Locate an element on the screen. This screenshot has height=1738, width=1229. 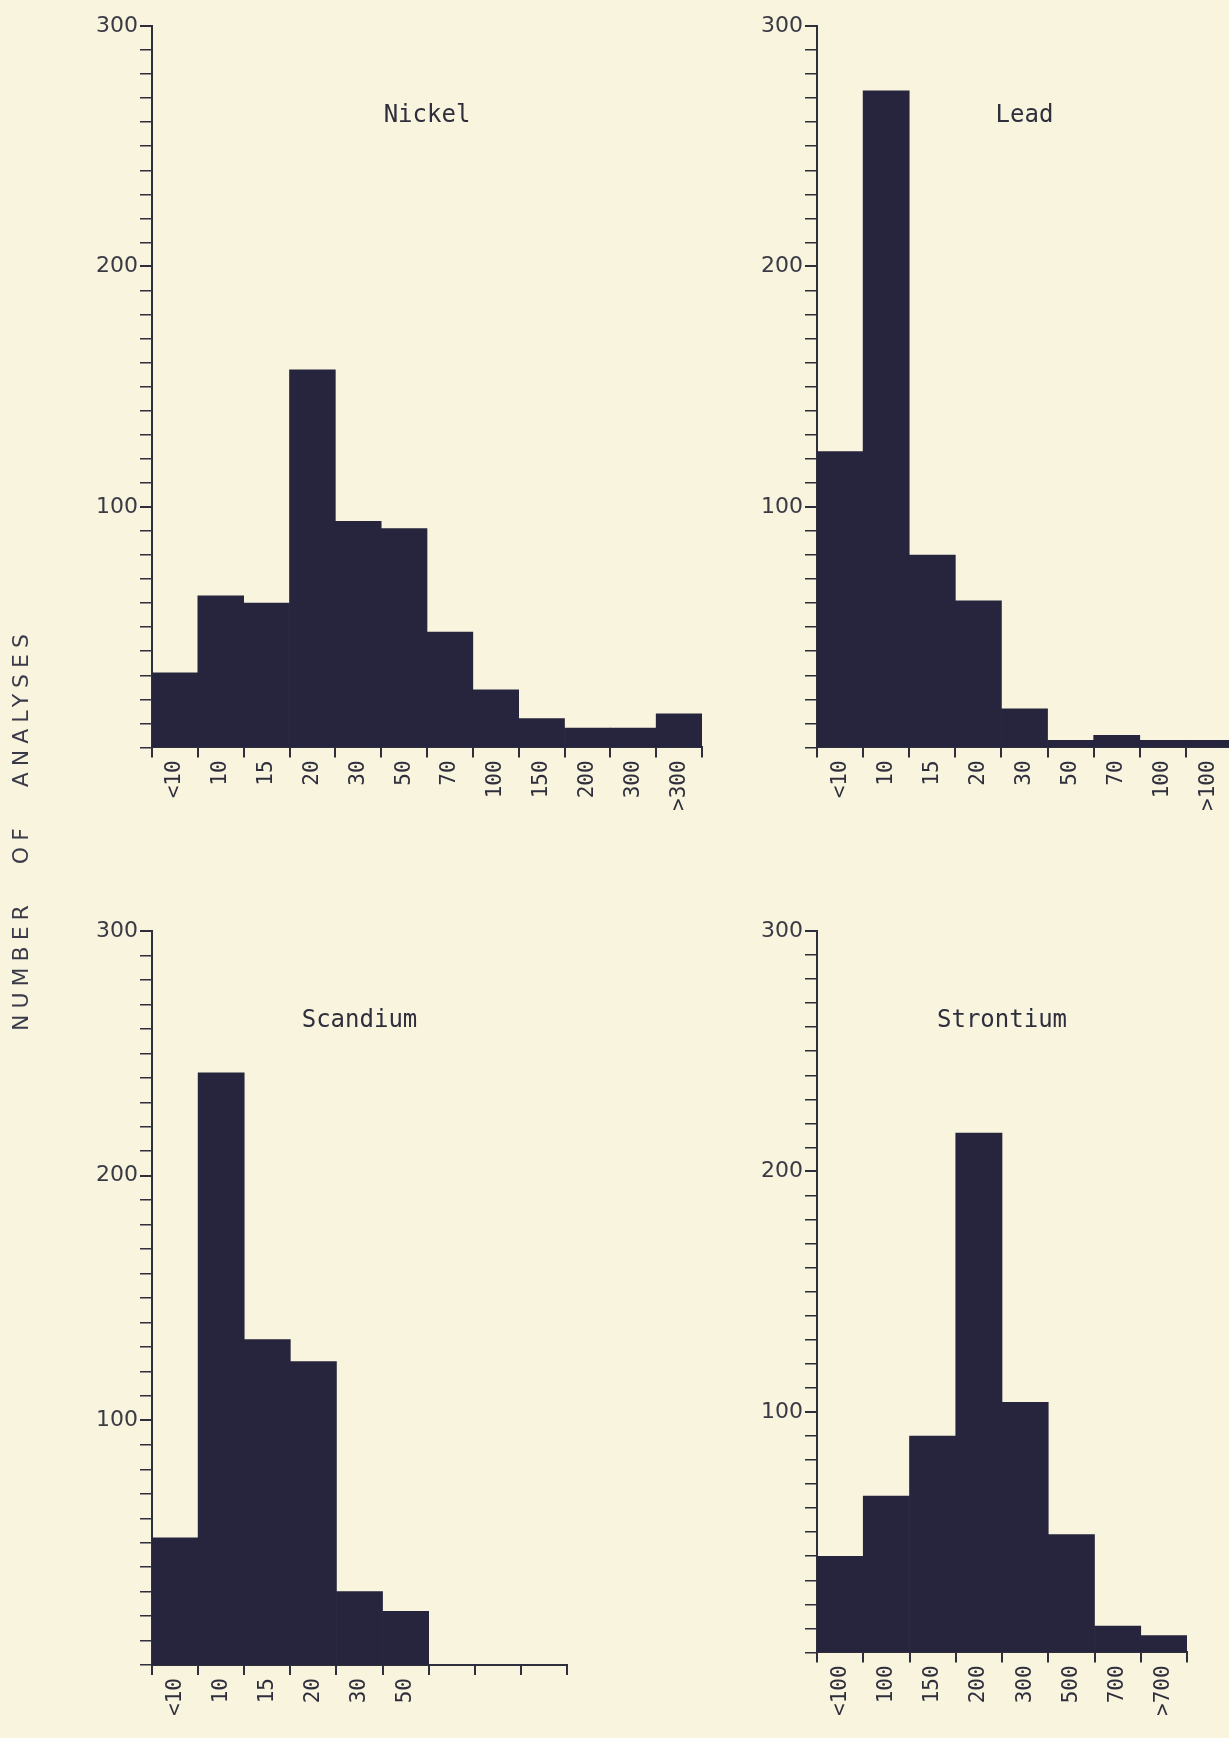
x-tick-label: 500 is located at coordinates (1069, 1684).